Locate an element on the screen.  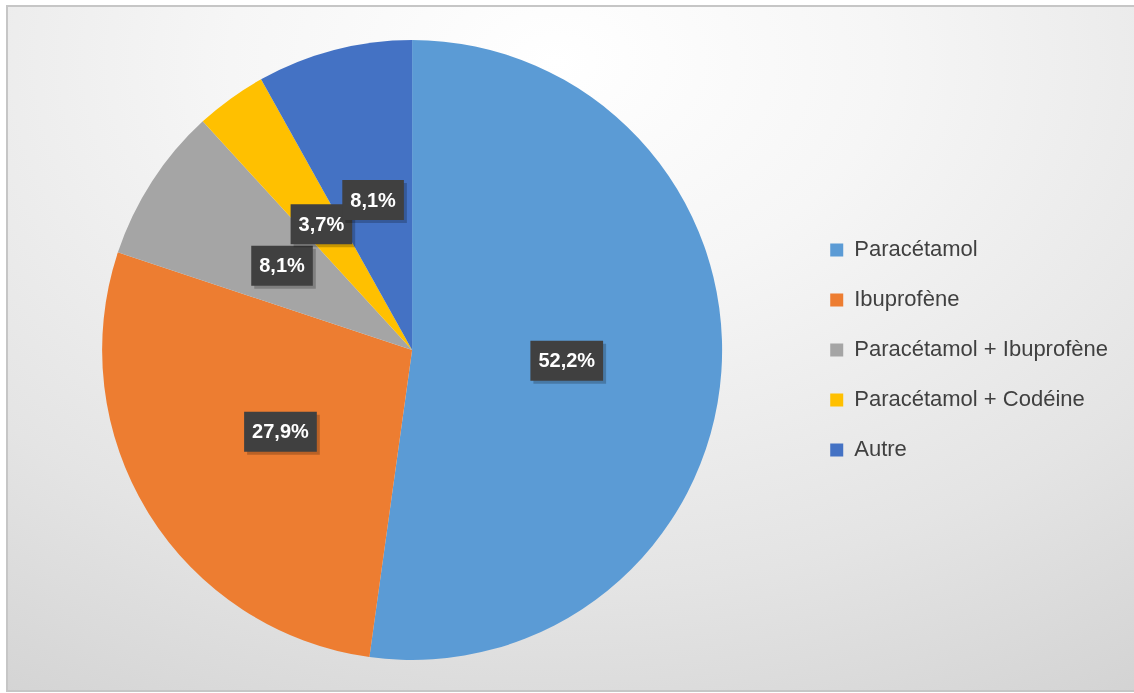
legend-label: Ibuprofène is located at coordinates (907, 299).